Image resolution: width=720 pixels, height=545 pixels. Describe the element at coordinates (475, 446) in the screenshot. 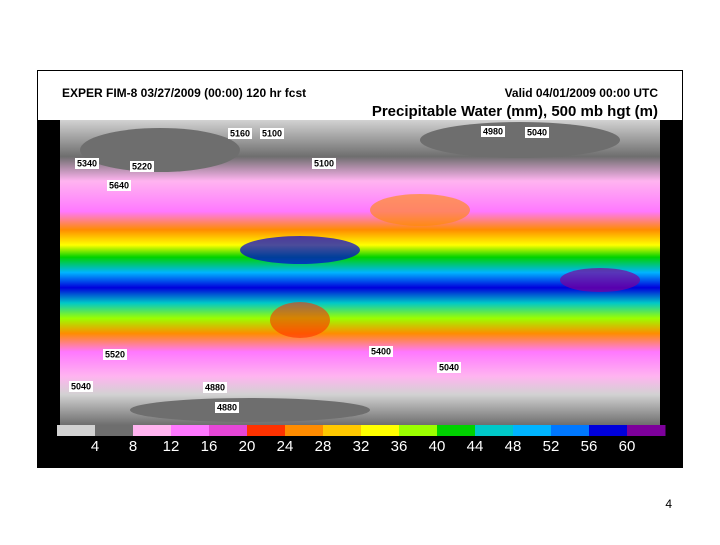

I see `colorbar-tick-label: 44` at that location.